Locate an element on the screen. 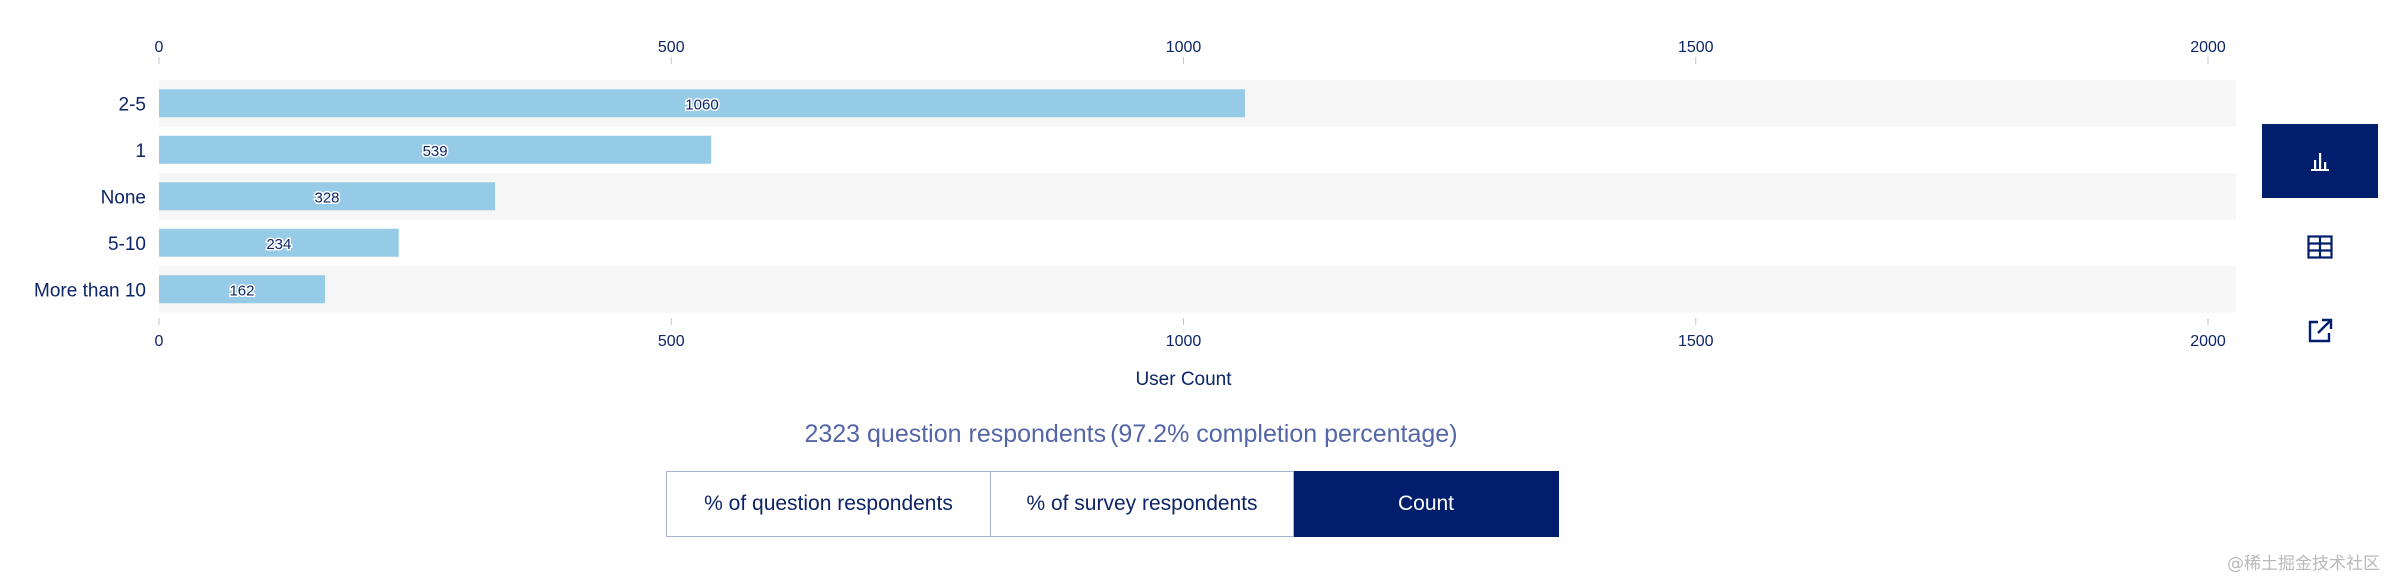 Image resolution: width=2384 pixels, height=578 pixels. bar-value-label: 162 is located at coordinates (241, 290).